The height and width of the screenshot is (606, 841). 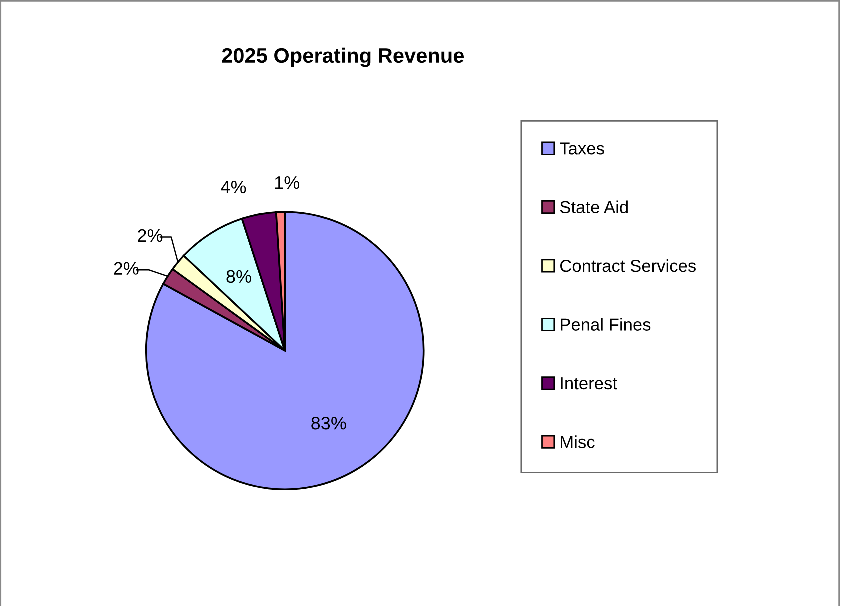 I want to click on data-label: 83%, so click(x=329, y=423).